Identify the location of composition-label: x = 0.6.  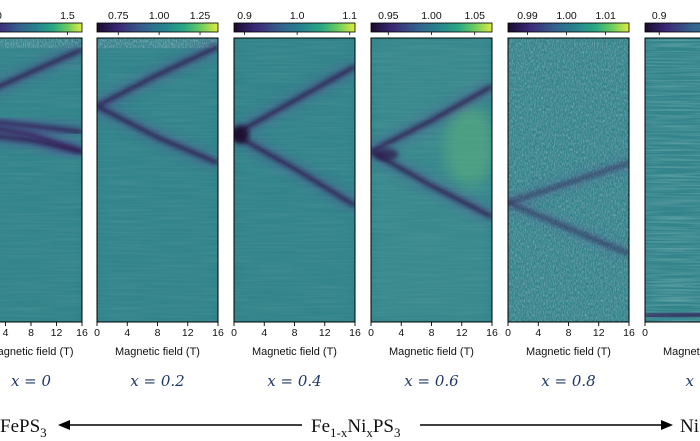
(431, 381).